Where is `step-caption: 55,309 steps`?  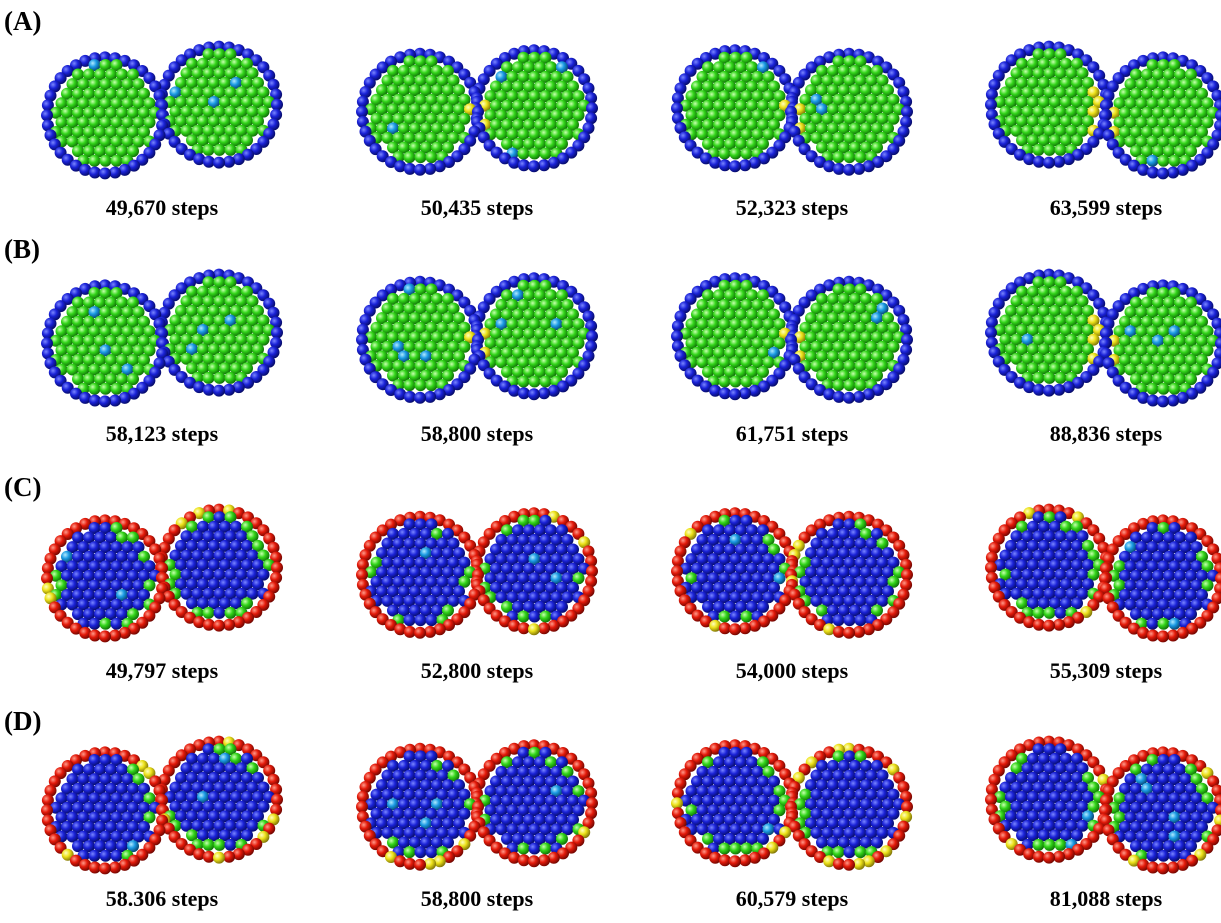 step-caption: 55,309 steps is located at coordinates (1106, 670).